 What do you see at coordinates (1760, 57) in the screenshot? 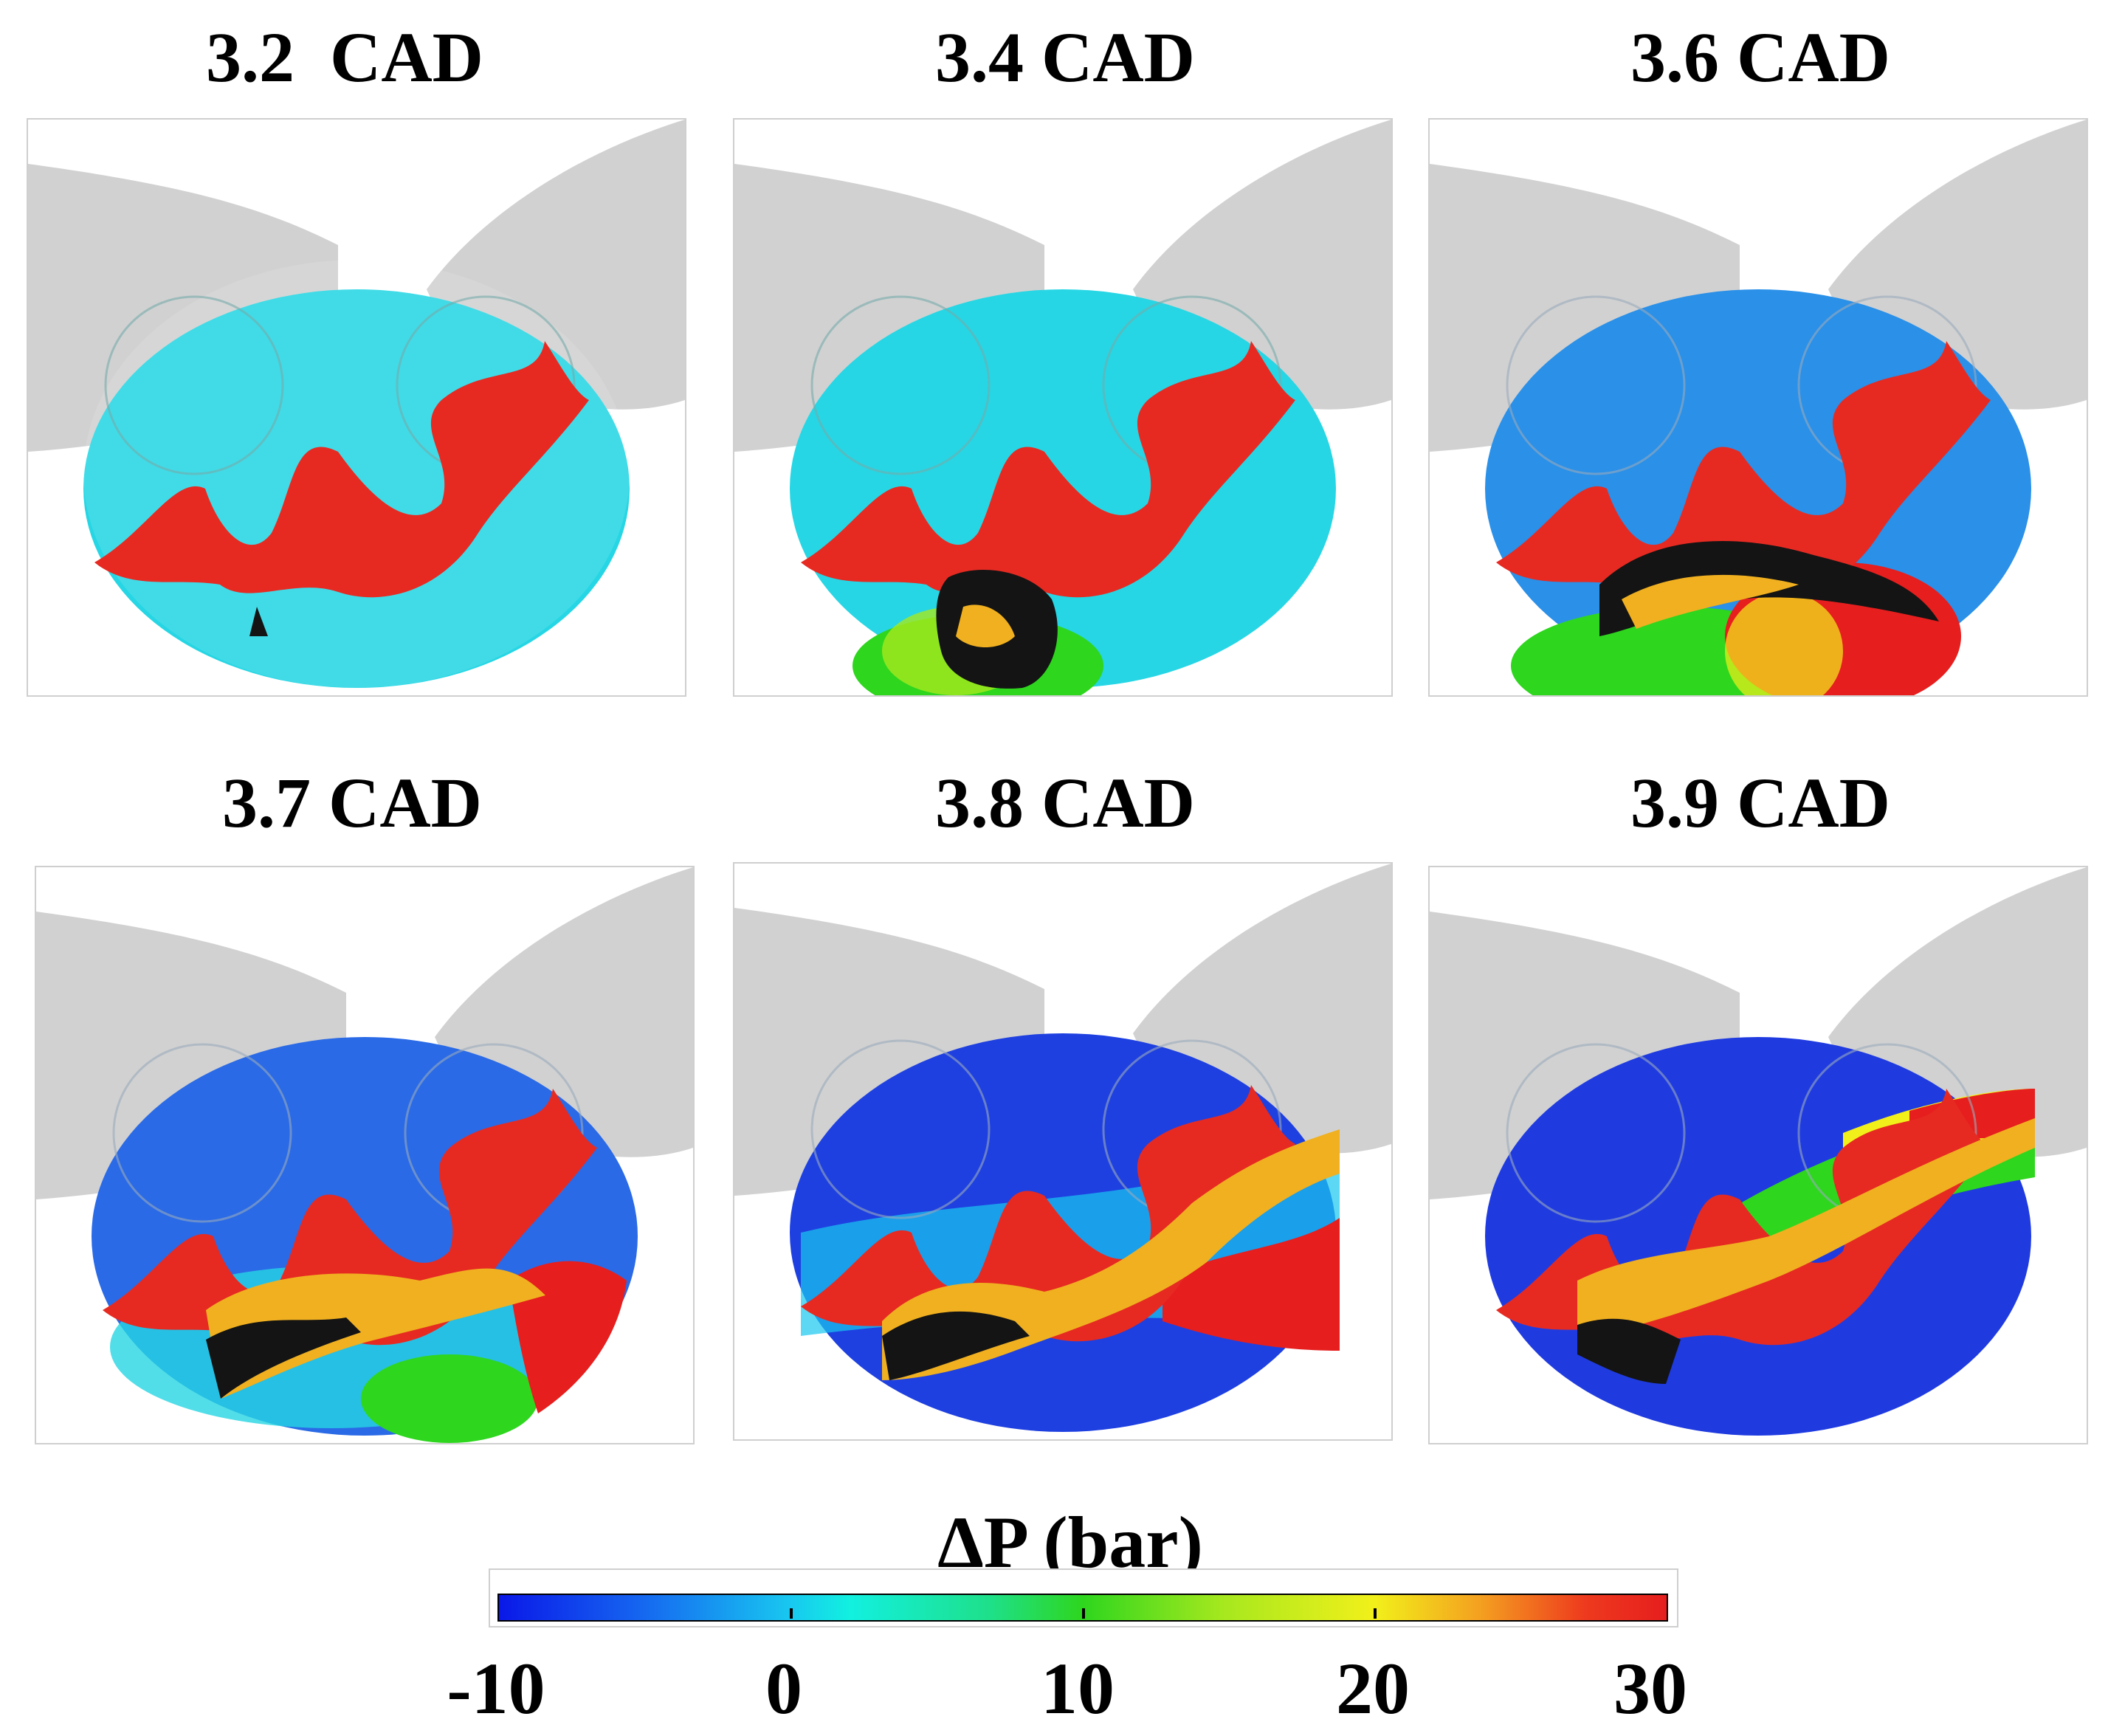
I see `panel-title-3: 3.6 CAD` at bounding box center [1760, 57].